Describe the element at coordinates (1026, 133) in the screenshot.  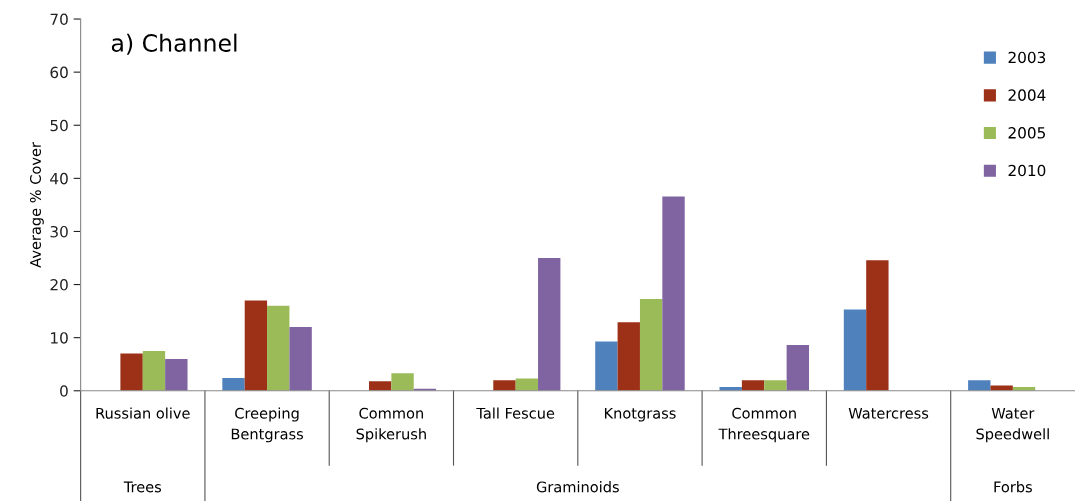
I see `legend-label: 2005` at that location.